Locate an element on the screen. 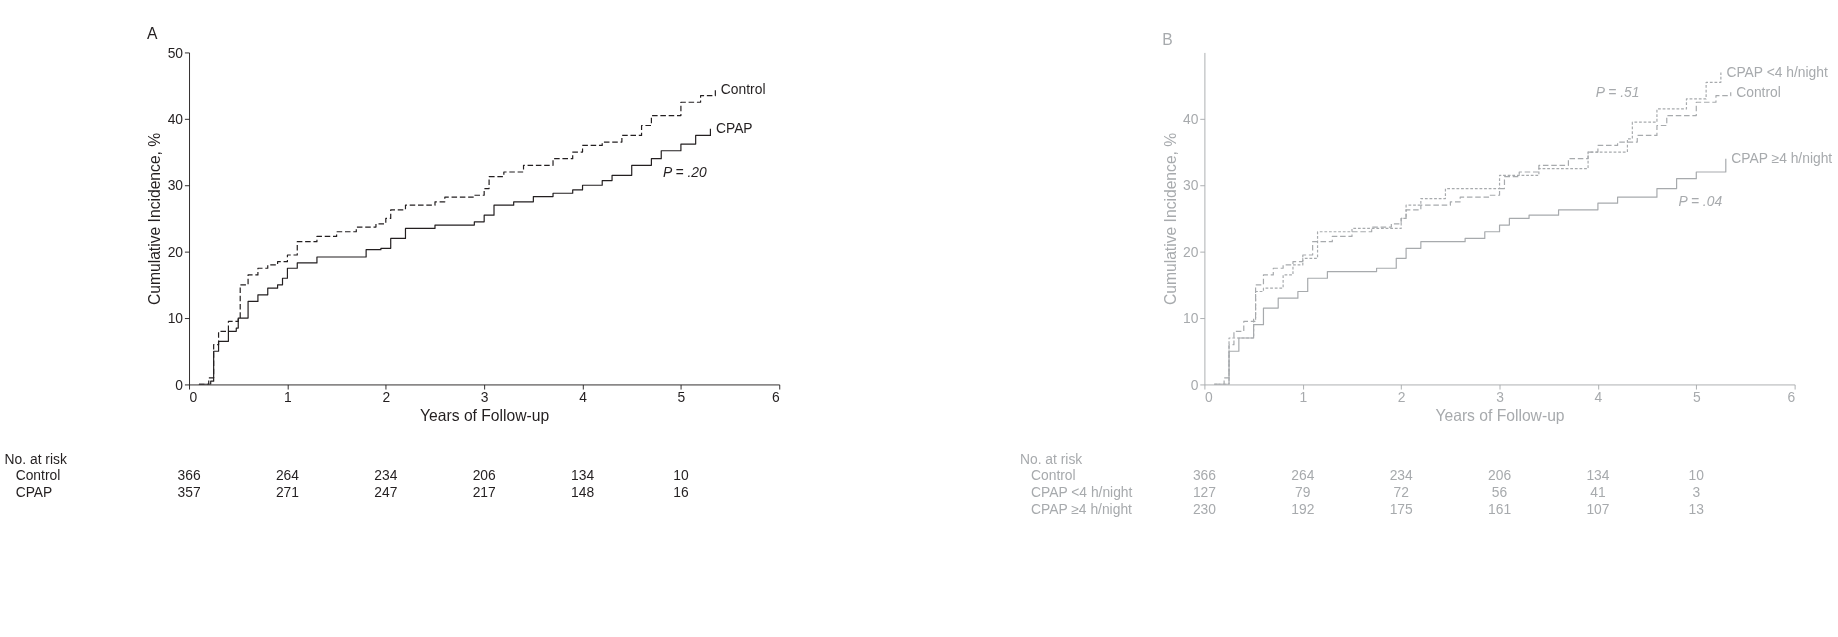 This screenshot has width=1838, height=637. chart-title: B is located at coordinates (1167, 40).